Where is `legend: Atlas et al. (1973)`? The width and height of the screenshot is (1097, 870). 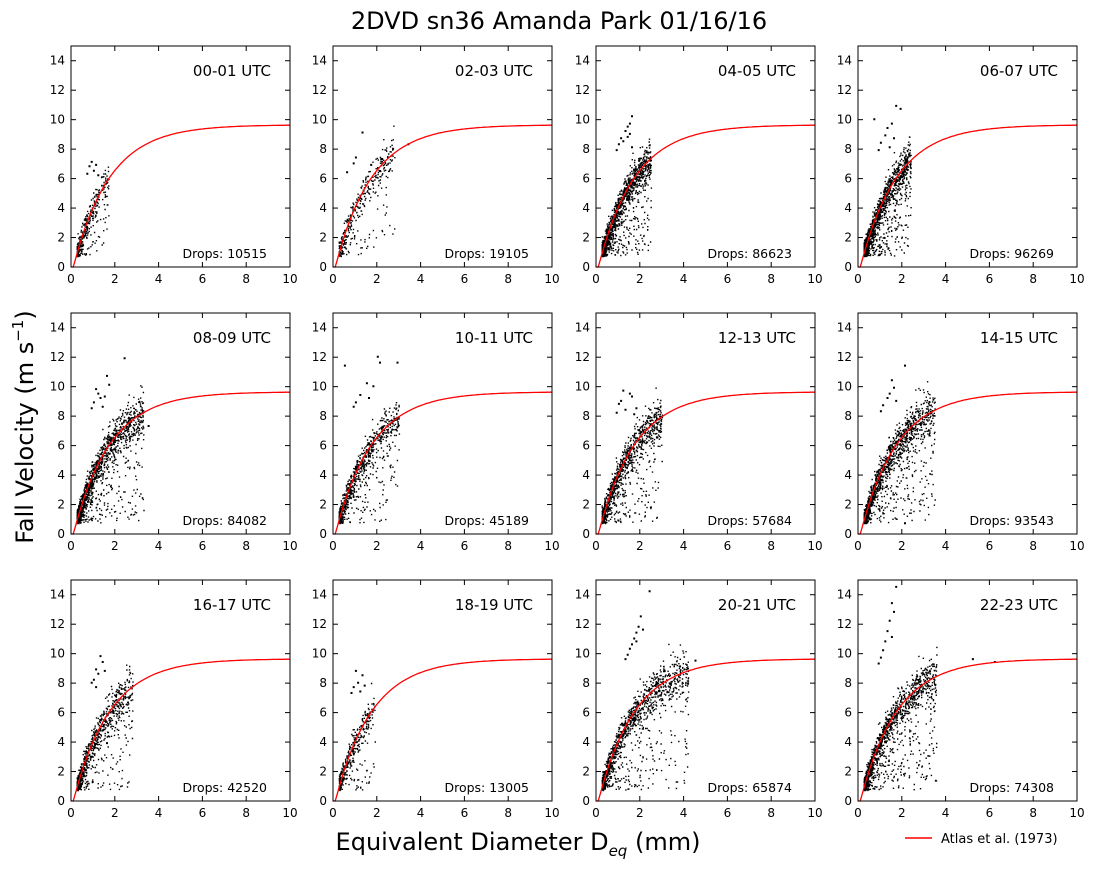 legend: Atlas et al. (1973) is located at coordinates (981, 839).